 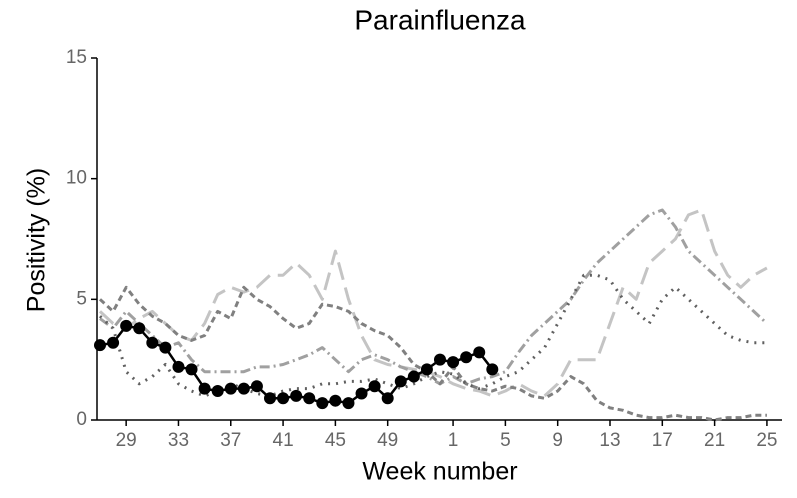 What do you see at coordinates (126, 440) in the screenshot?
I see `x-tick-label: 29` at bounding box center [126, 440].